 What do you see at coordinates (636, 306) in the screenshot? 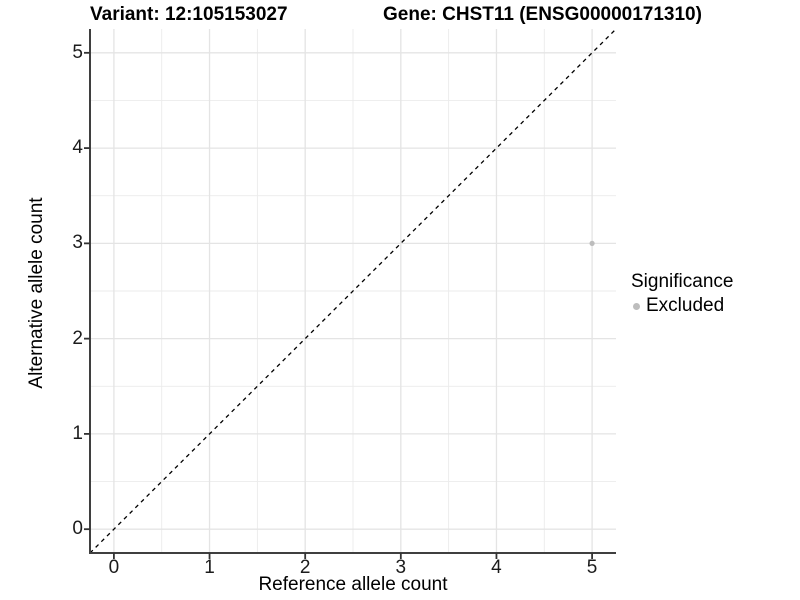
I see `legend-point-icon` at bounding box center [636, 306].